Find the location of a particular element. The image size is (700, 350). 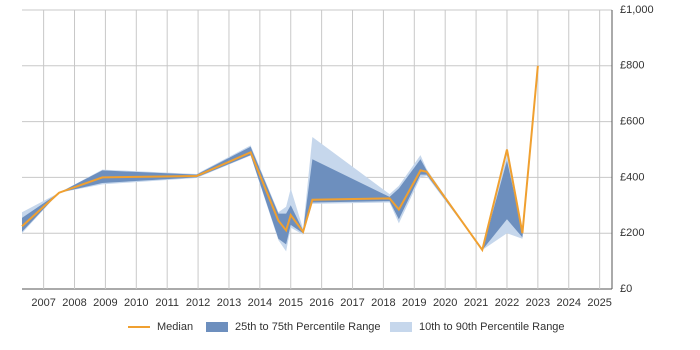

x-tick-label: 2022 is located at coordinates (507, 303).